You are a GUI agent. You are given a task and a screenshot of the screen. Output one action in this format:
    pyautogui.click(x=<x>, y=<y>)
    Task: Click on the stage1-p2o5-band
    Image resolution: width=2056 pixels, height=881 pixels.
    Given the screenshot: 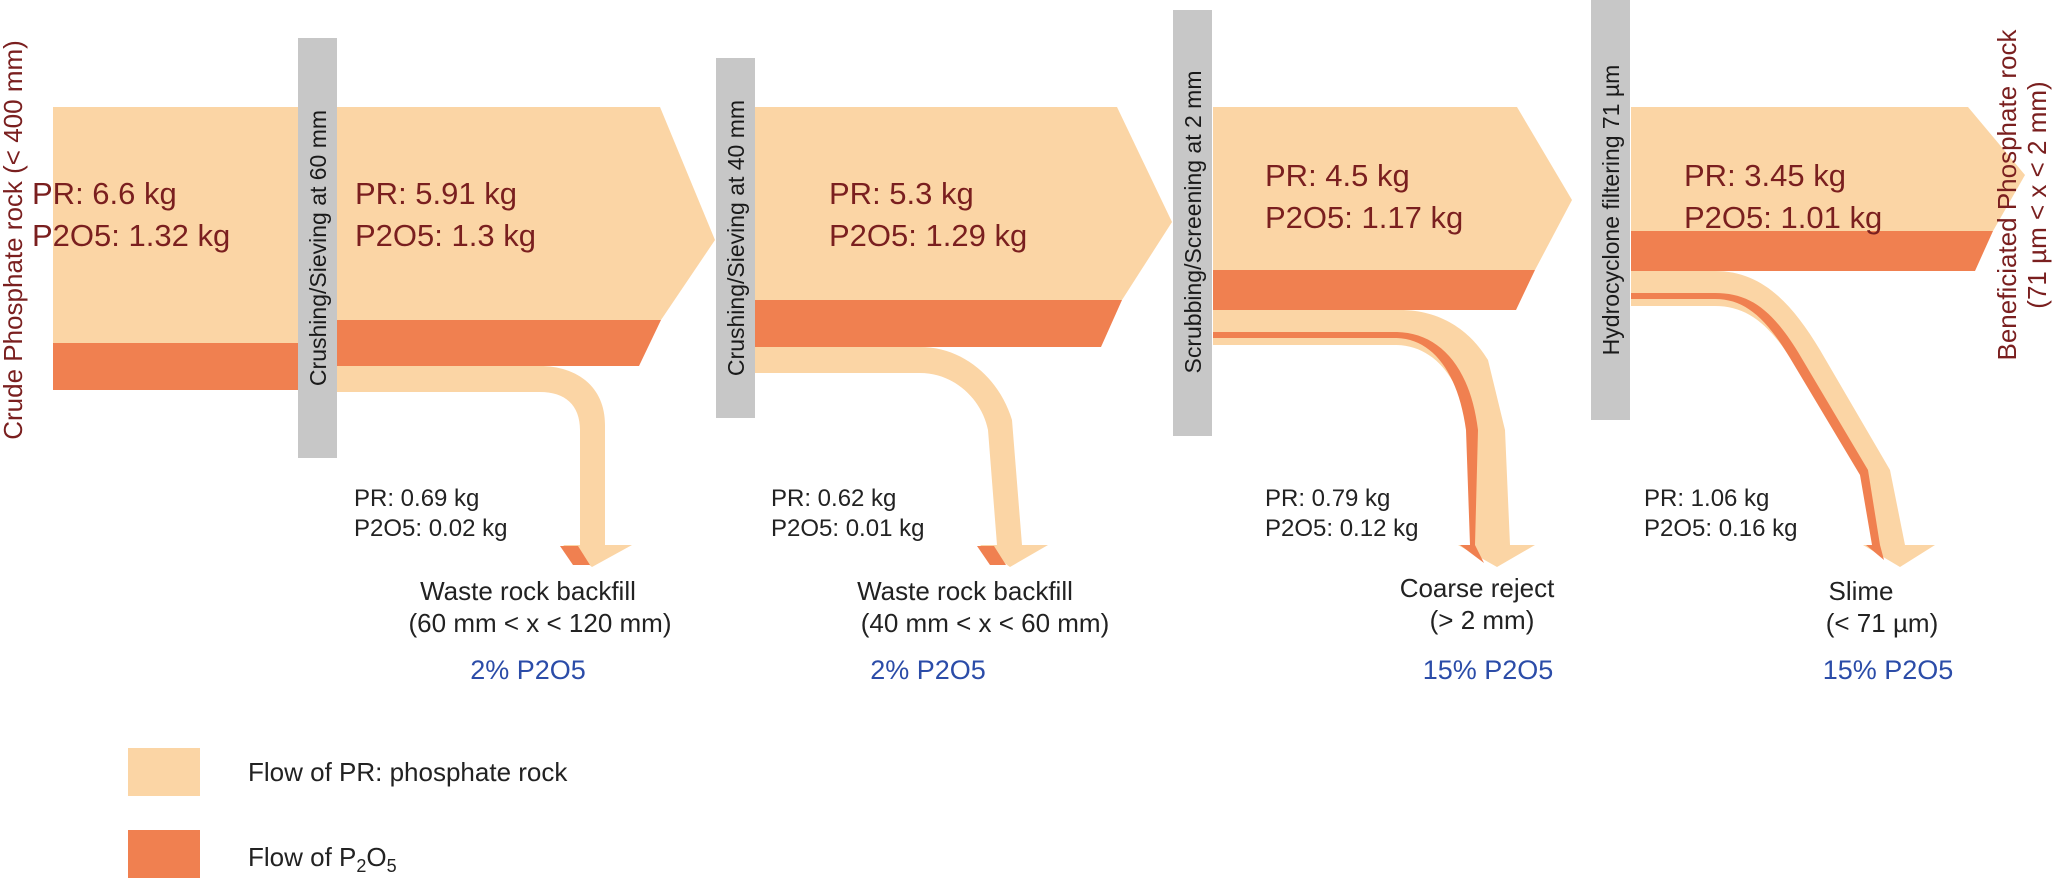 What is the action you would take?
    pyautogui.click(x=499, y=343)
    